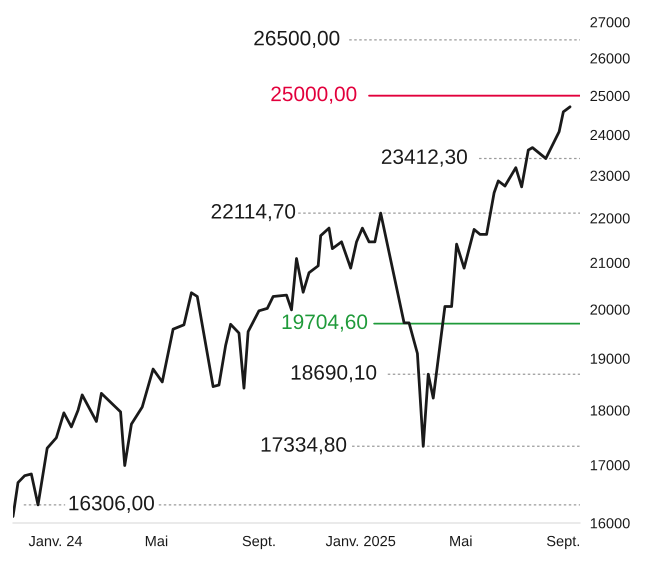 The height and width of the screenshot is (565, 645). I want to click on y-tick-label: 26000, so click(610, 58).